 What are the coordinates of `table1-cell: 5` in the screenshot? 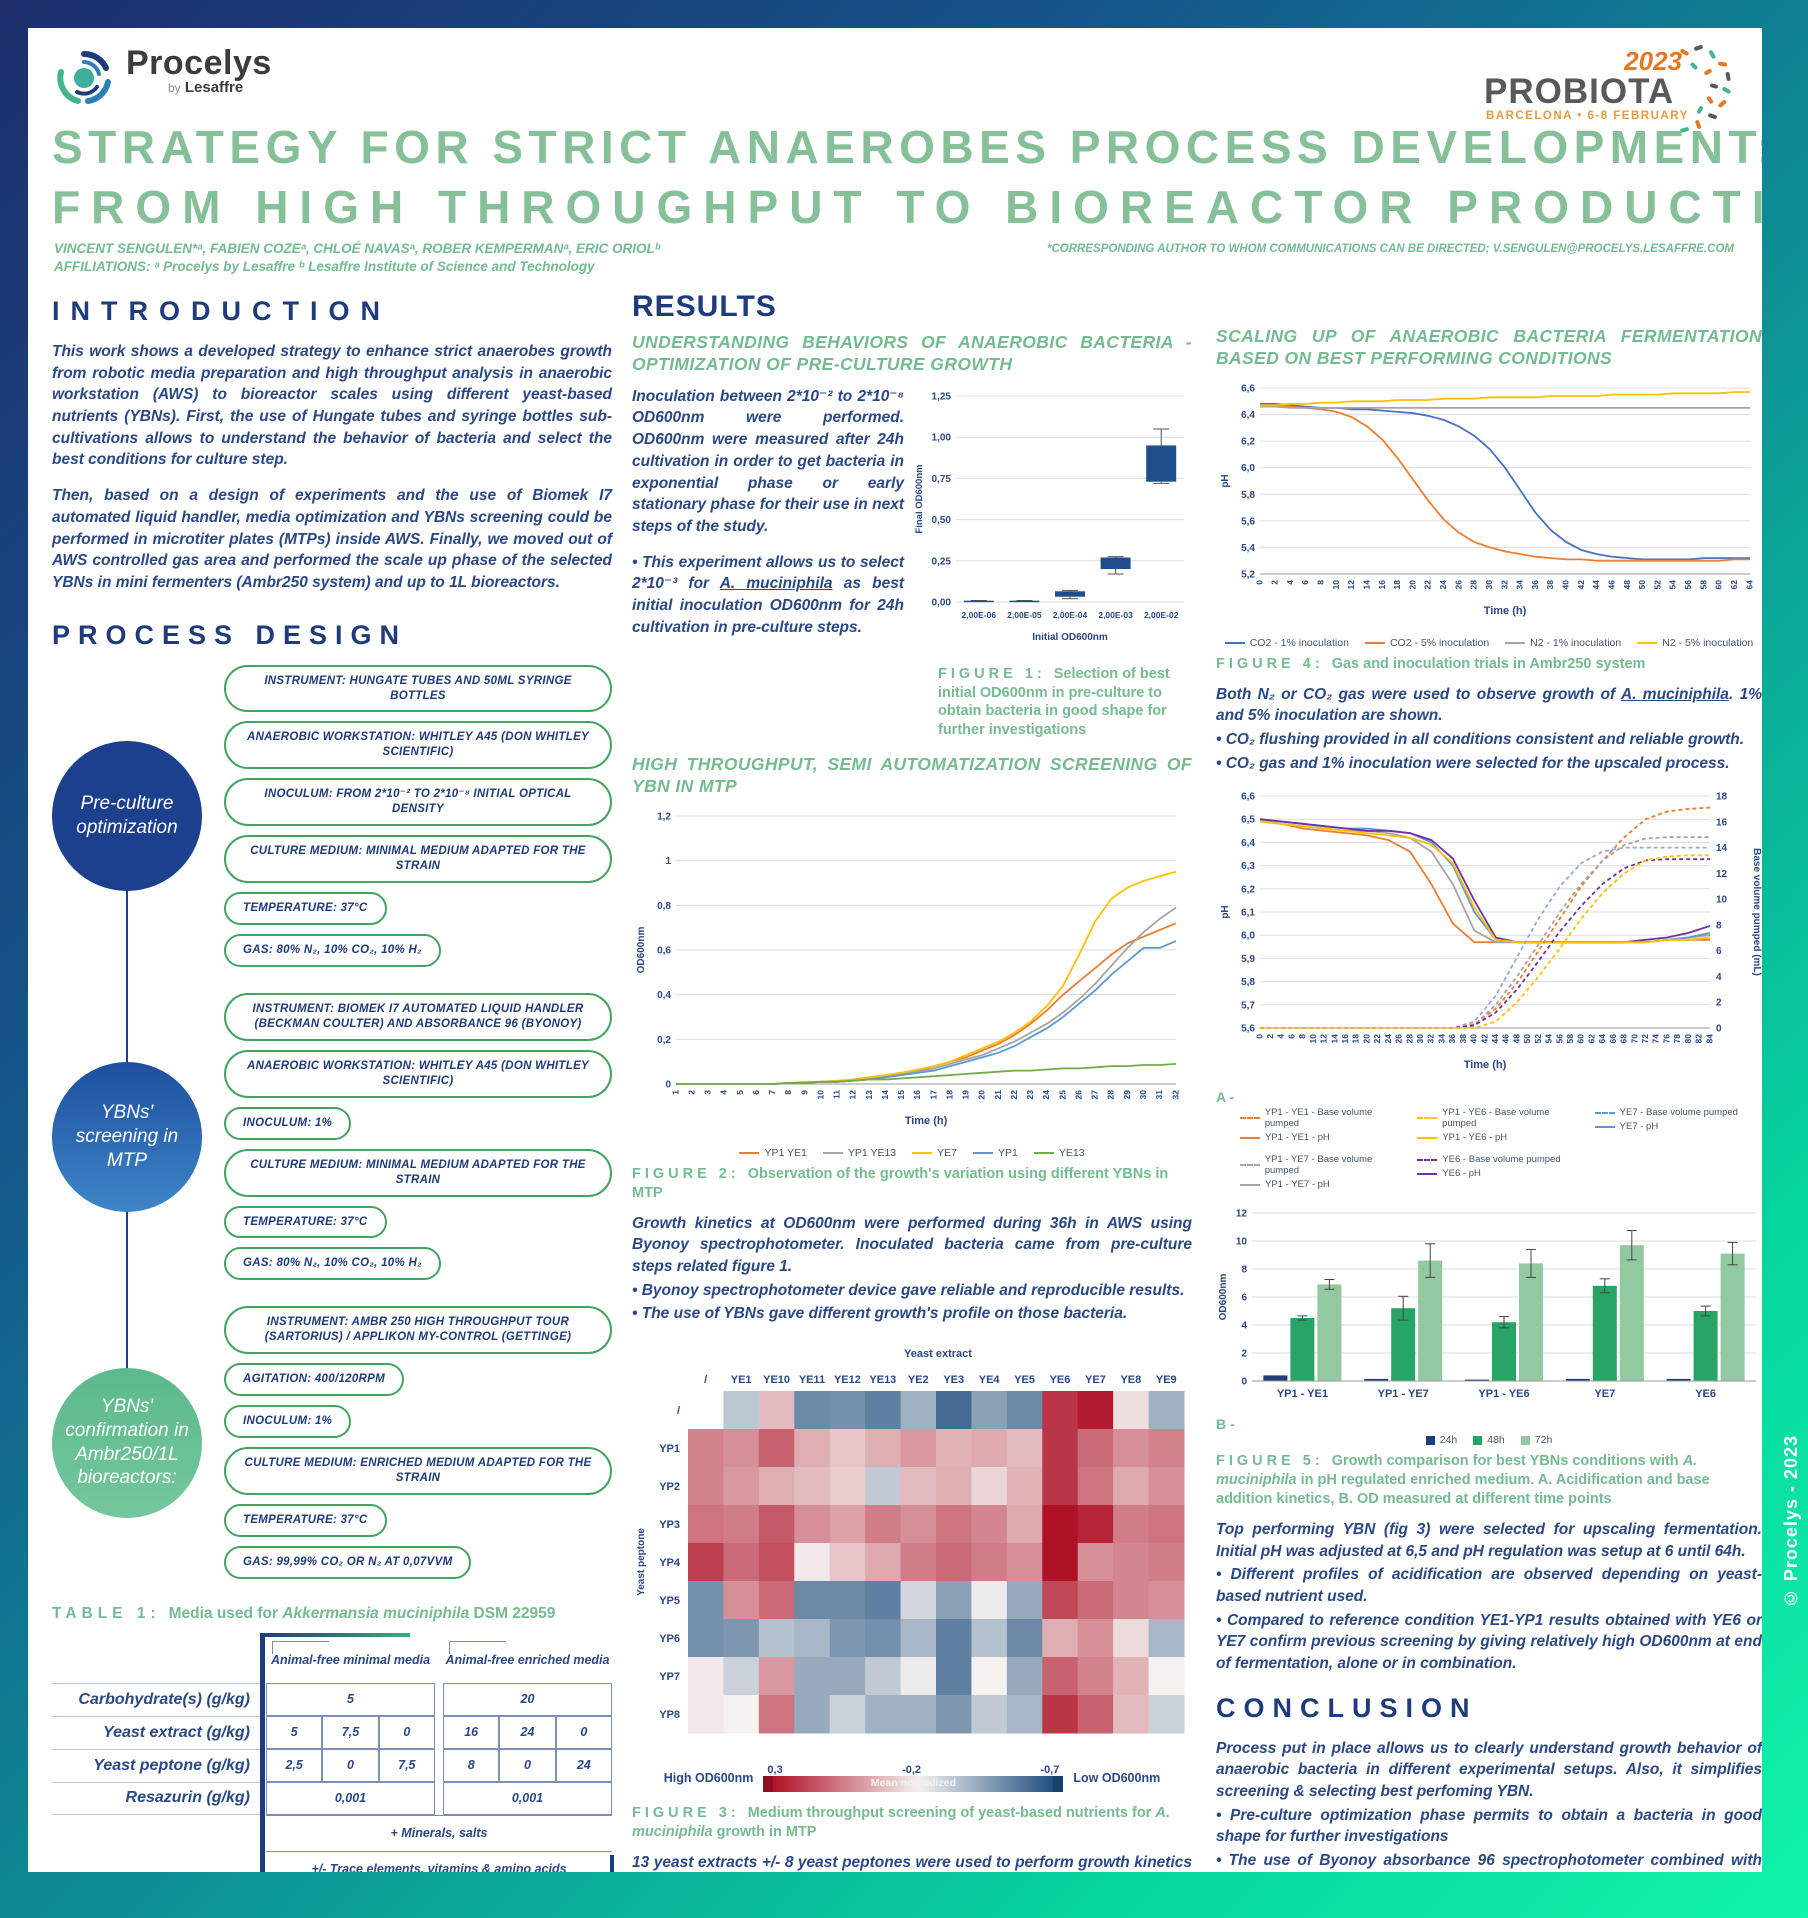 It's located at (350, 1699).